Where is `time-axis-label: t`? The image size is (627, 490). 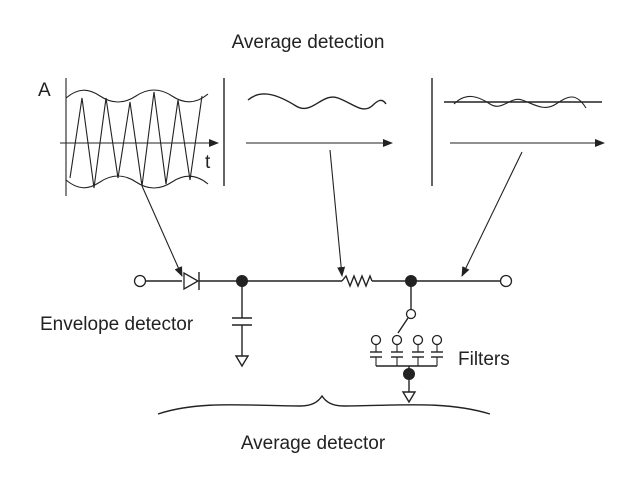 time-axis-label: t is located at coordinates (208, 162).